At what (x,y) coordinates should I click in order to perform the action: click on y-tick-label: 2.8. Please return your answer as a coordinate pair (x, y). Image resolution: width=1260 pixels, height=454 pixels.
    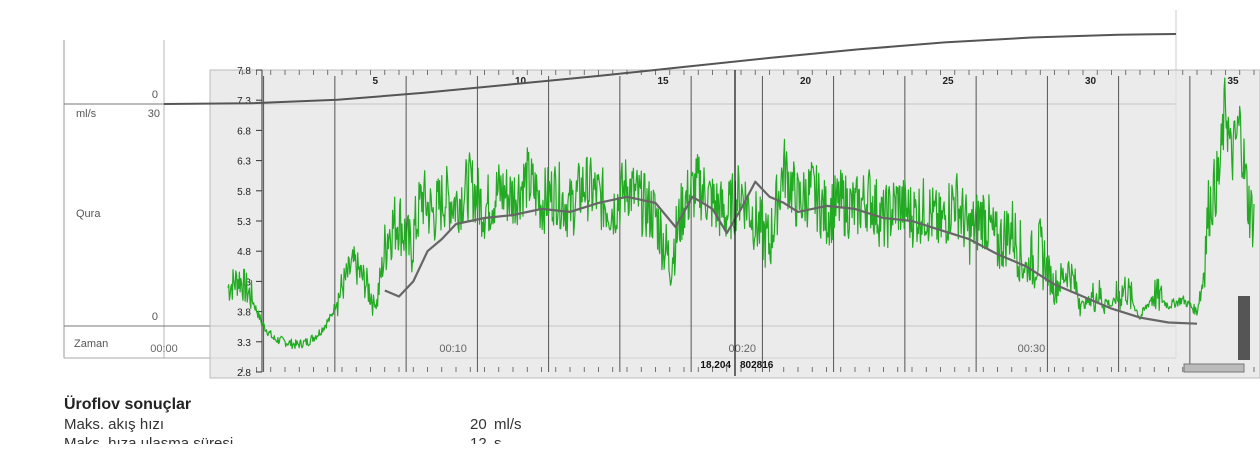
    Looking at the image, I should click on (244, 373).